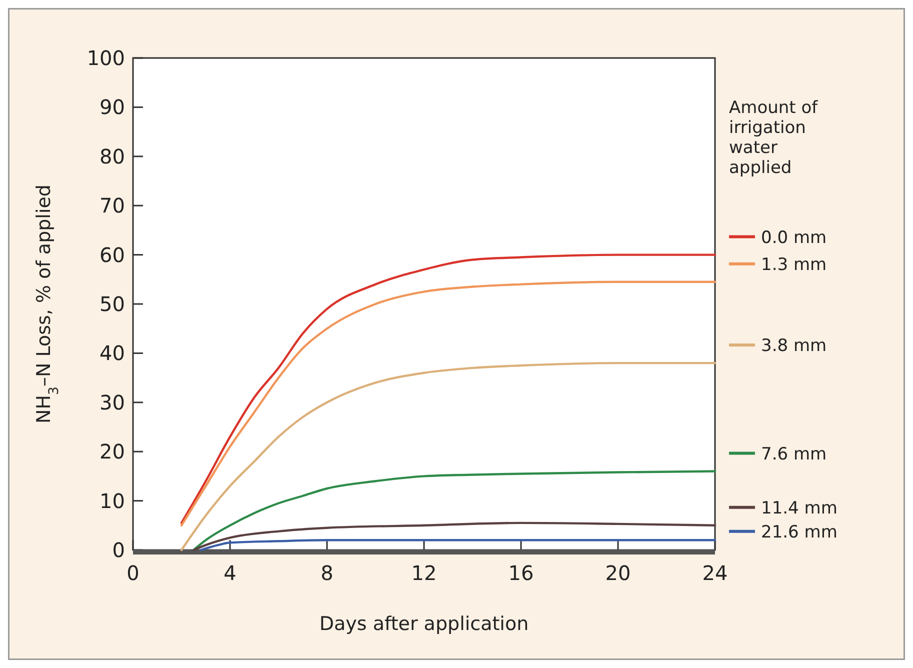 This screenshot has width=913, height=668. Describe the element at coordinates (799, 508) in the screenshot. I see `legend-label: 11.4 mm` at that location.